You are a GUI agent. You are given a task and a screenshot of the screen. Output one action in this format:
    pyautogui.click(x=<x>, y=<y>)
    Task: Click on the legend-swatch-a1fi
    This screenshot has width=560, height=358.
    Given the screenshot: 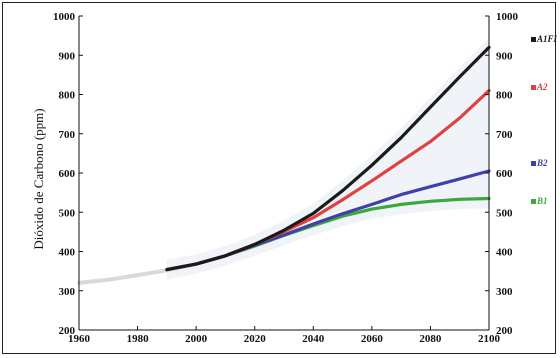 What is the action you would take?
    pyautogui.click(x=533, y=39)
    